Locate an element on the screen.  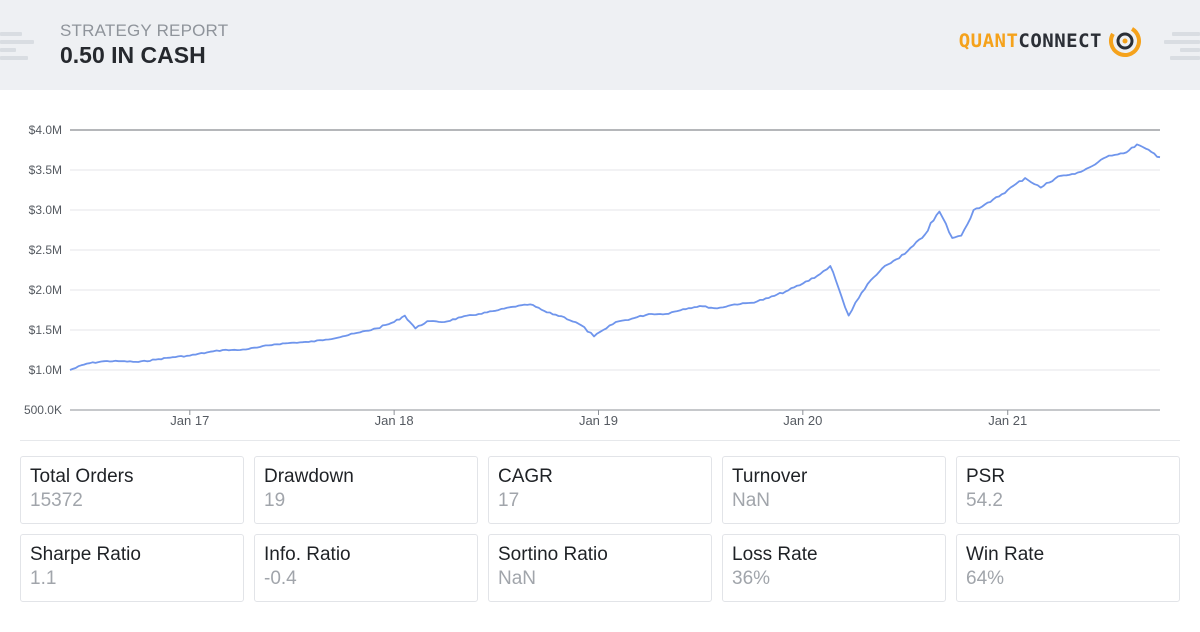
metric-value: 15372 is located at coordinates (56, 500).